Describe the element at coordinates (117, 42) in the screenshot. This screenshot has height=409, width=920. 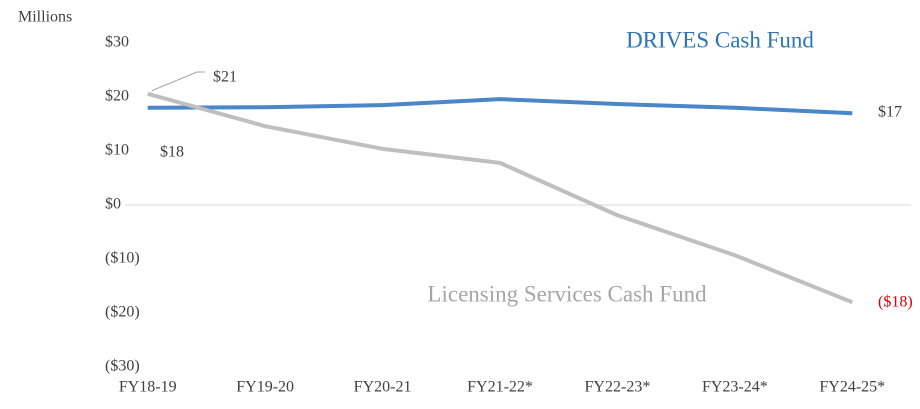
I see `y-tick-label: $30` at that location.